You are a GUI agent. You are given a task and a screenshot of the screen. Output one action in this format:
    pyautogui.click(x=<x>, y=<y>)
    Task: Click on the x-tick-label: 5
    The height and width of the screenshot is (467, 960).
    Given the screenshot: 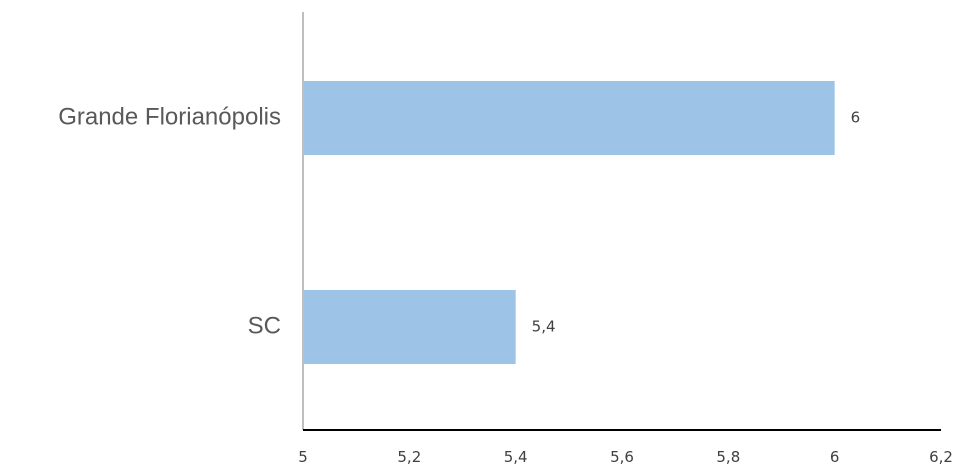 What is the action you would take?
    pyautogui.click(x=303, y=457)
    